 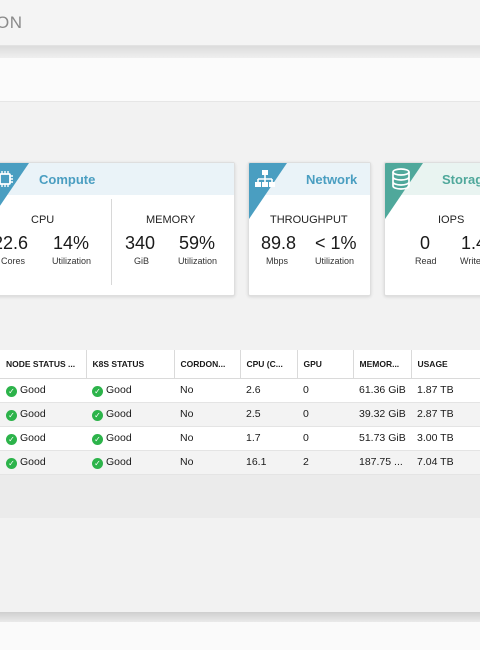 What do you see at coordinates (404, 191) in the screenshot?
I see `storage-card-corner` at bounding box center [404, 191].